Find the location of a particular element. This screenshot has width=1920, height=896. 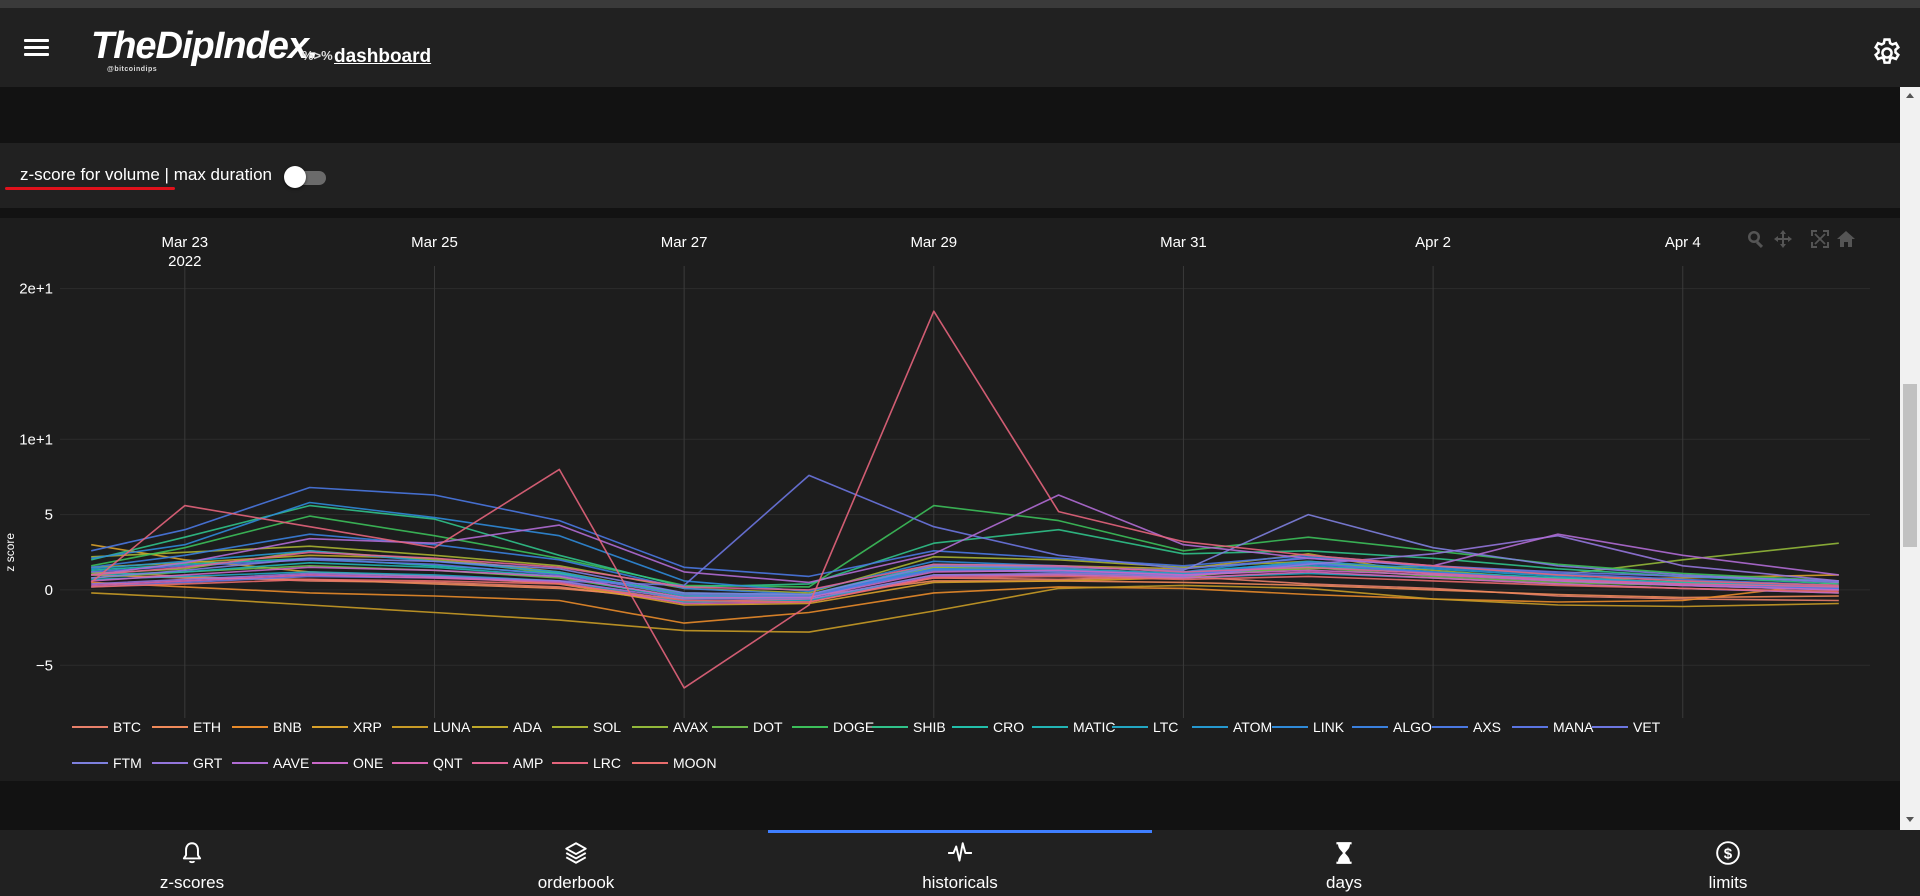

legend-item-btc: BTC is located at coordinates (106, 727).